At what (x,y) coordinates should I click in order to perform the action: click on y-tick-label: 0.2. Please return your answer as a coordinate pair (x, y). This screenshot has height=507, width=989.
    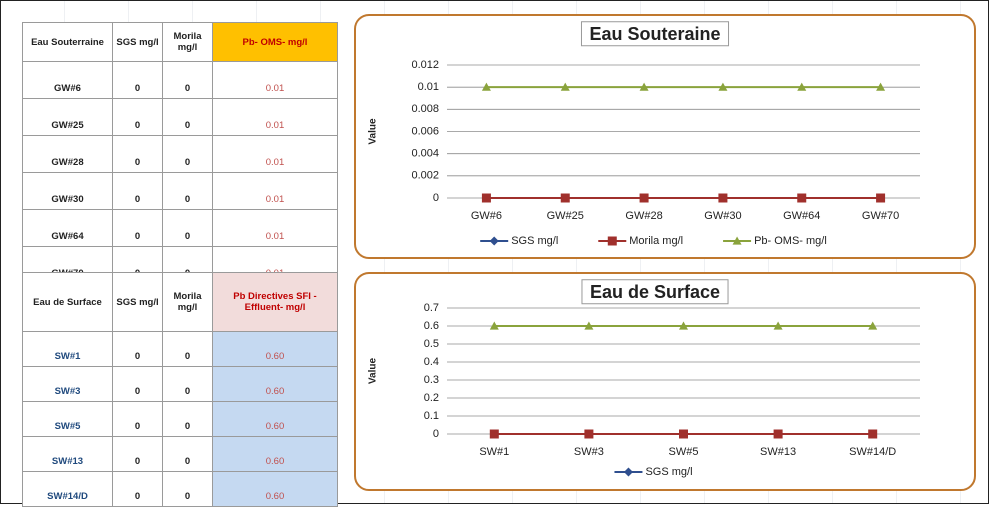
    Looking at the image, I should click on (431, 398).